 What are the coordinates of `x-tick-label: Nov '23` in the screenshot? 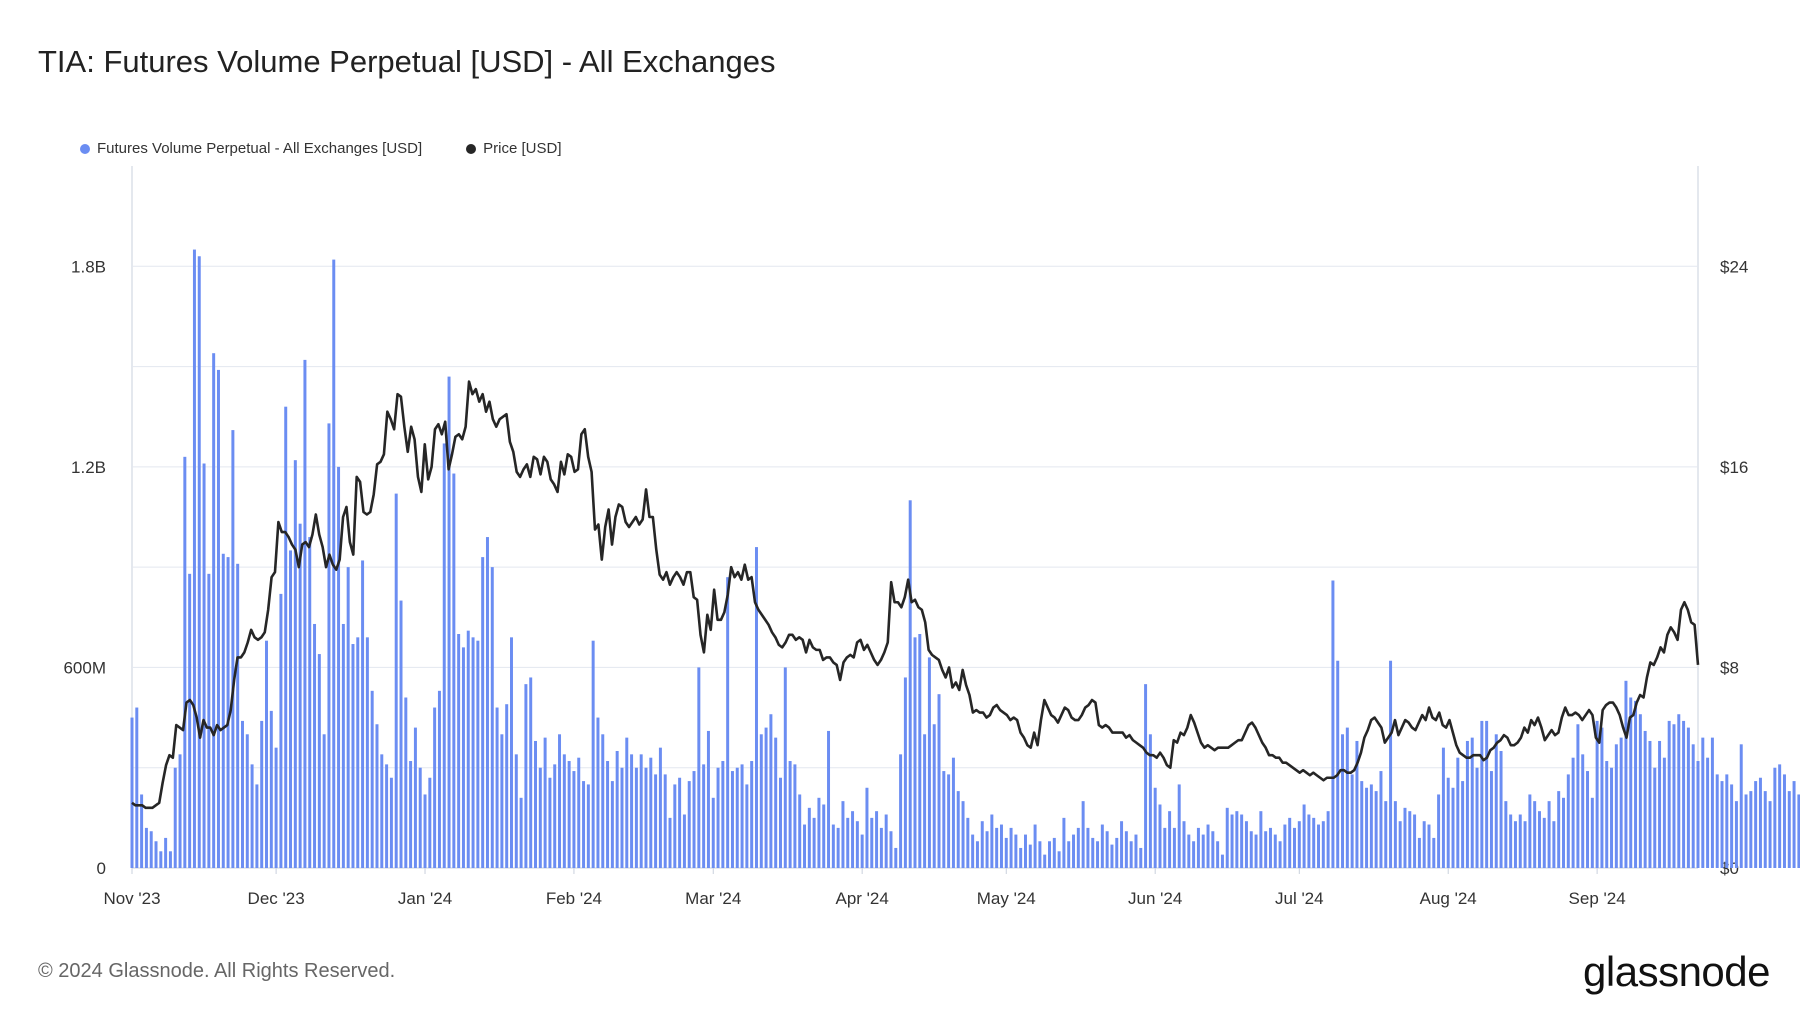 It's located at (131, 898).